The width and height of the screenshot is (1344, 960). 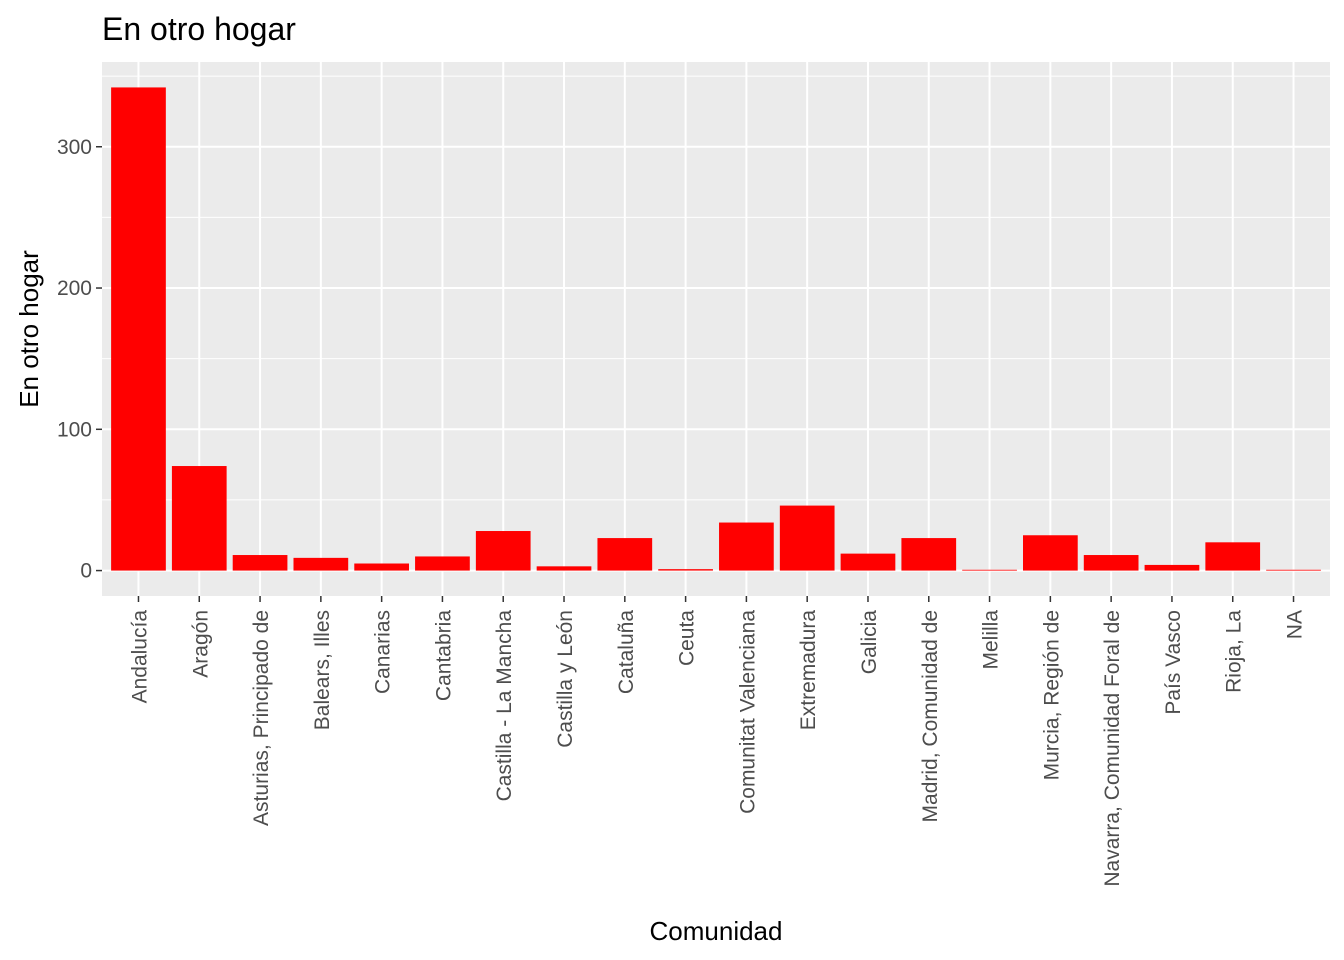 I want to click on y-axis: 0 100 200 300, so click(x=79, y=359).